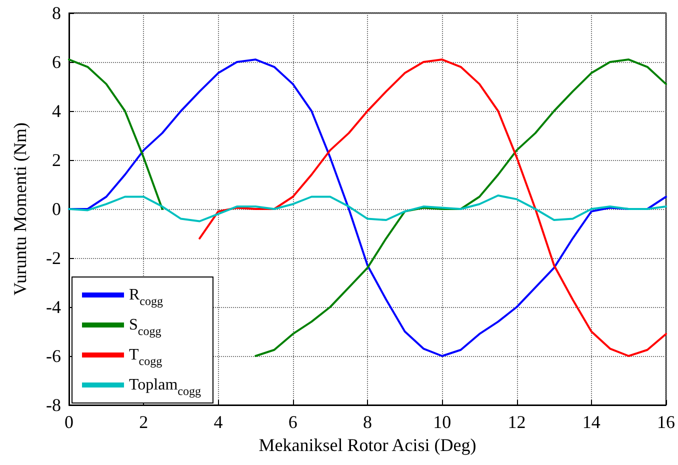  What do you see at coordinates (56, 209) in the screenshot?
I see `y-tick-label: 0` at bounding box center [56, 209].